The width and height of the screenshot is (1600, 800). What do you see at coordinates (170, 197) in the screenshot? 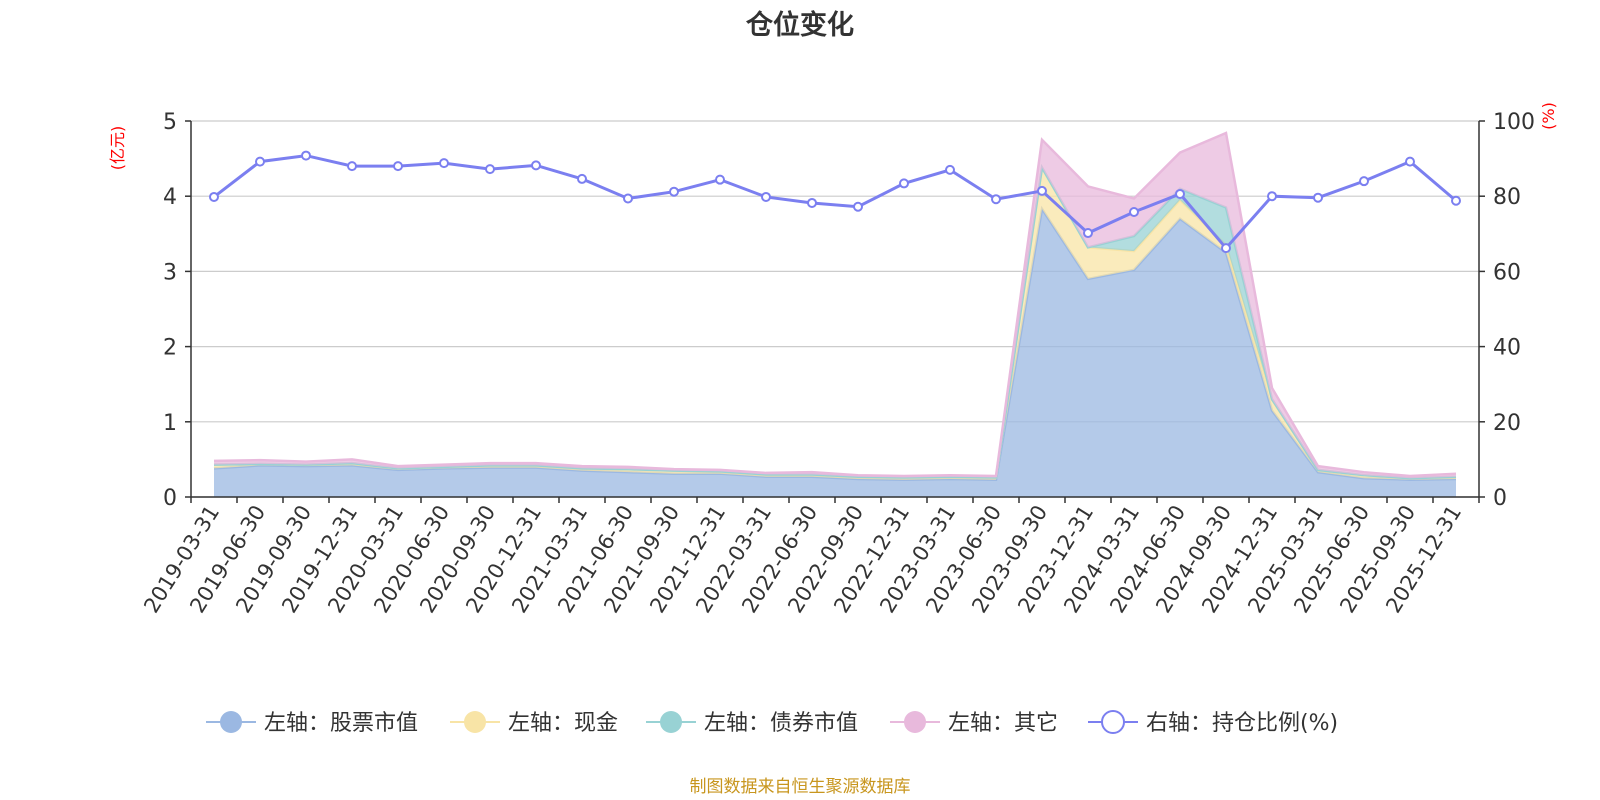
I see `left-axis-tick-label: 4` at bounding box center [170, 197].